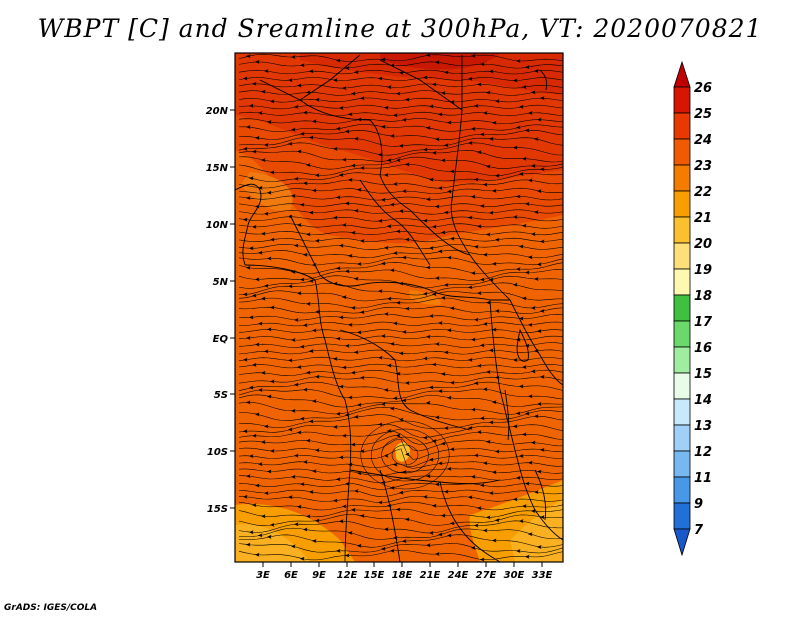  Describe the element at coordinates (682, 542) in the screenshot. I see `colorbar-bottom-arrow` at that location.